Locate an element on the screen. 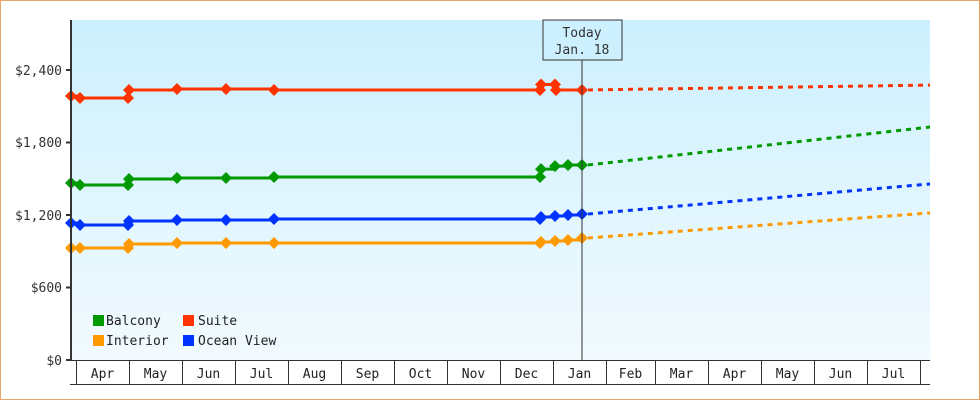 The width and height of the screenshot is (980, 400). series-ocean-view is located at coordinates (498, 207).